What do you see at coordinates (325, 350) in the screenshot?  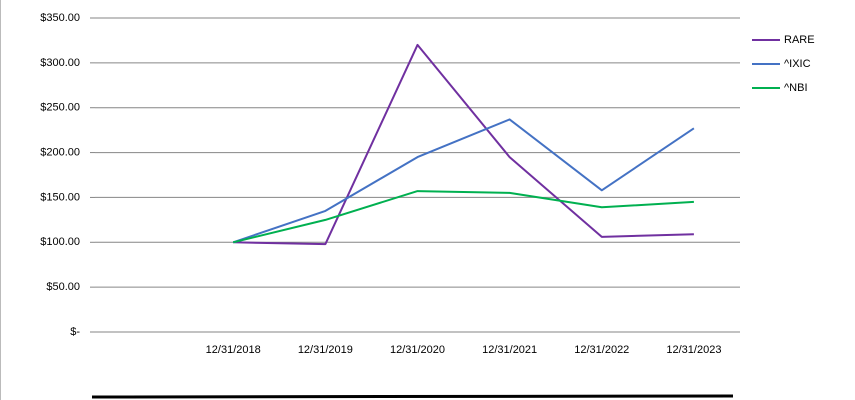 I see `x-tick-label: 12/31/2019` at bounding box center [325, 350].